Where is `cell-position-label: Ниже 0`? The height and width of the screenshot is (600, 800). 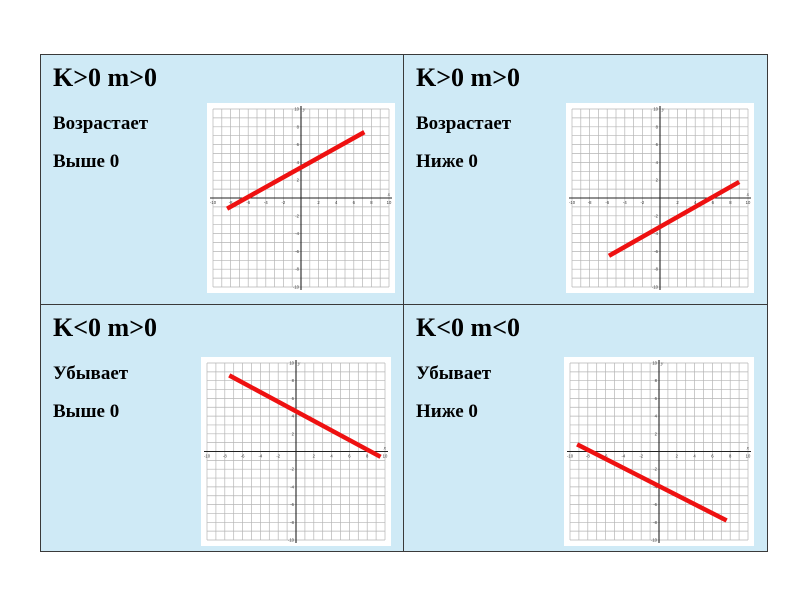
cell-position-label: Ниже 0 is located at coordinates (447, 411).